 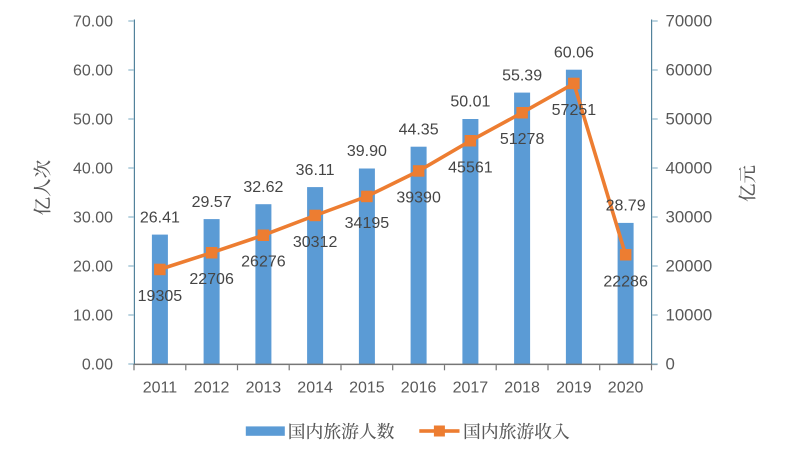 I want to click on svg-text: 22706, so click(x=211, y=279).